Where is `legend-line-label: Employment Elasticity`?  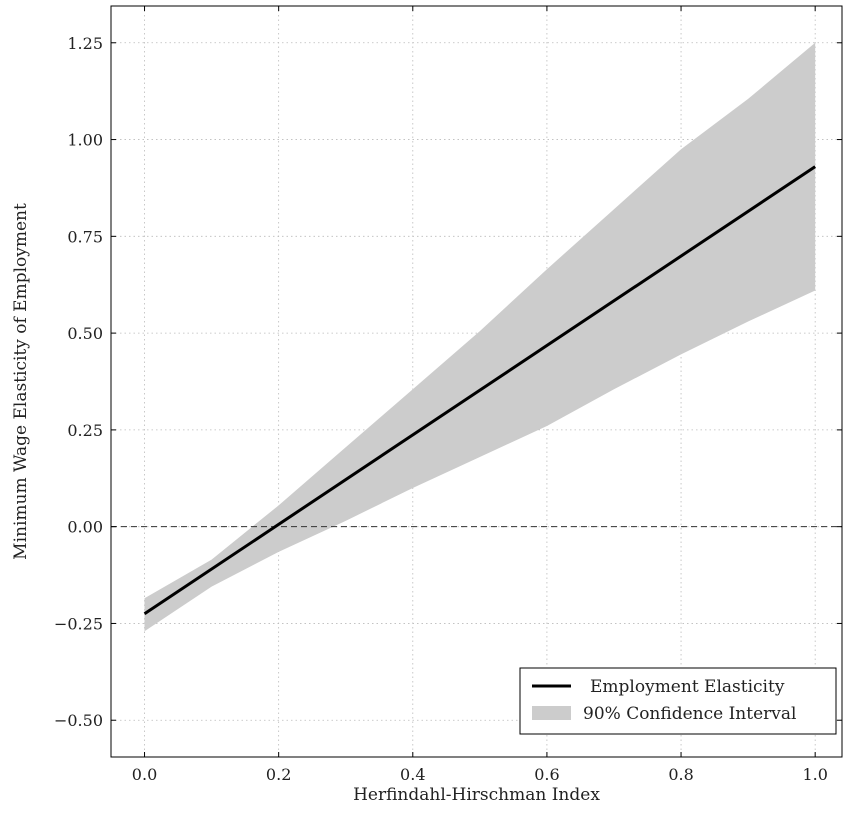 legend-line-label: Employment Elasticity is located at coordinates (687, 687).